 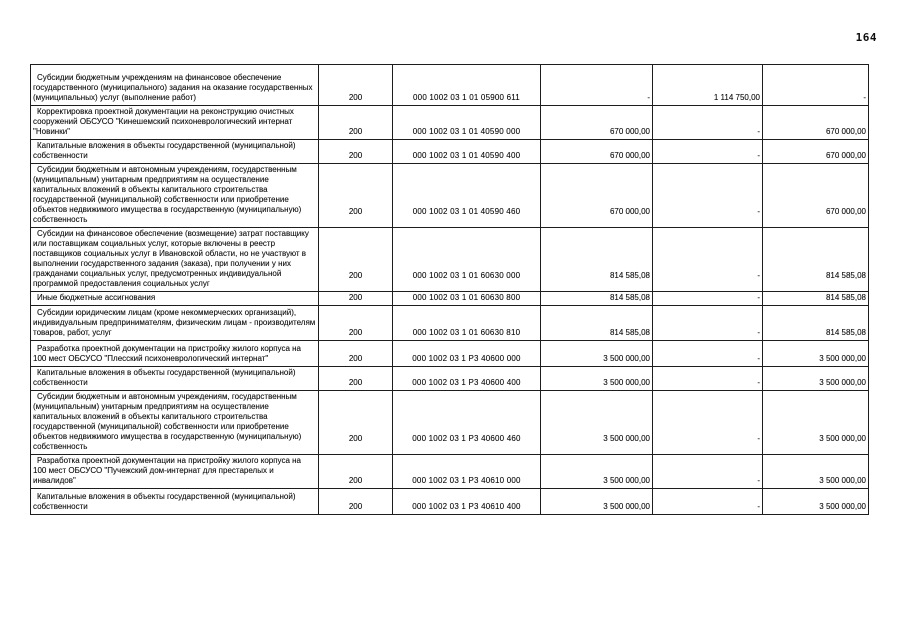 What do you see at coordinates (815, 85) in the screenshot?
I see `amount-col3-cell: -` at bounding box center [815, 85].